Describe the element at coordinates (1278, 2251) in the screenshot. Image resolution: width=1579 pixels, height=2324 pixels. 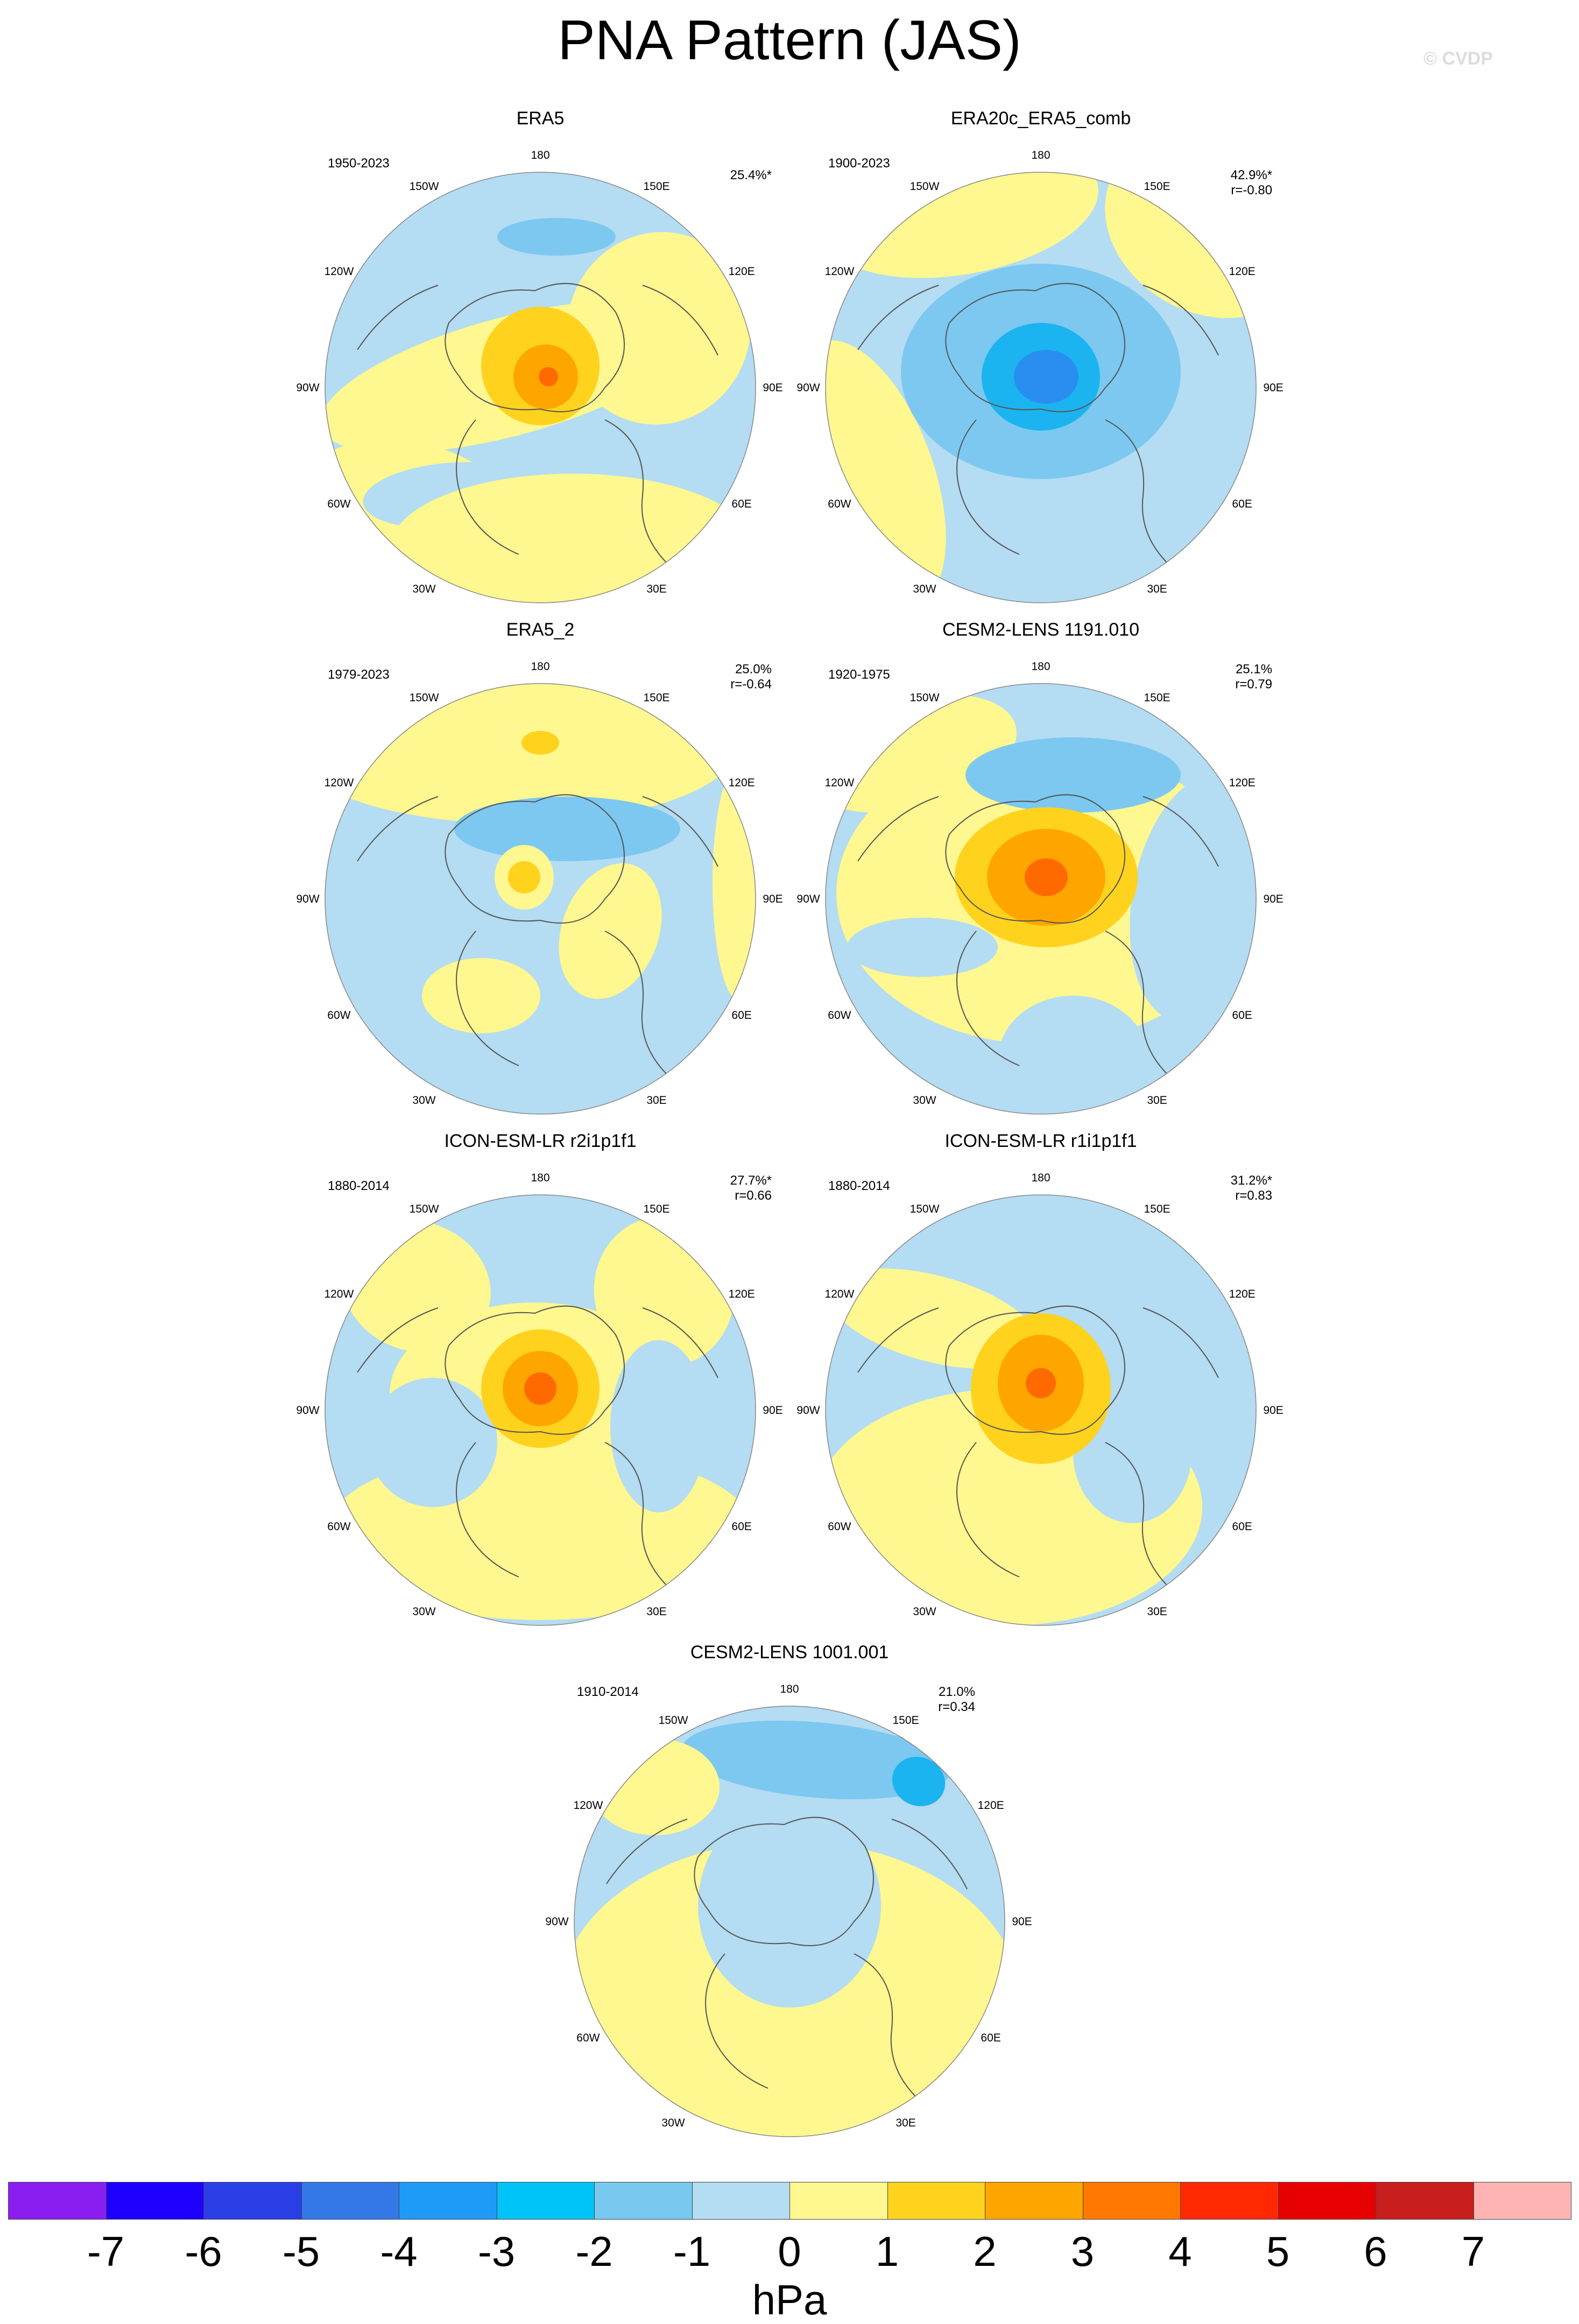
I see `colorbar-tick-label: 5` at that location.